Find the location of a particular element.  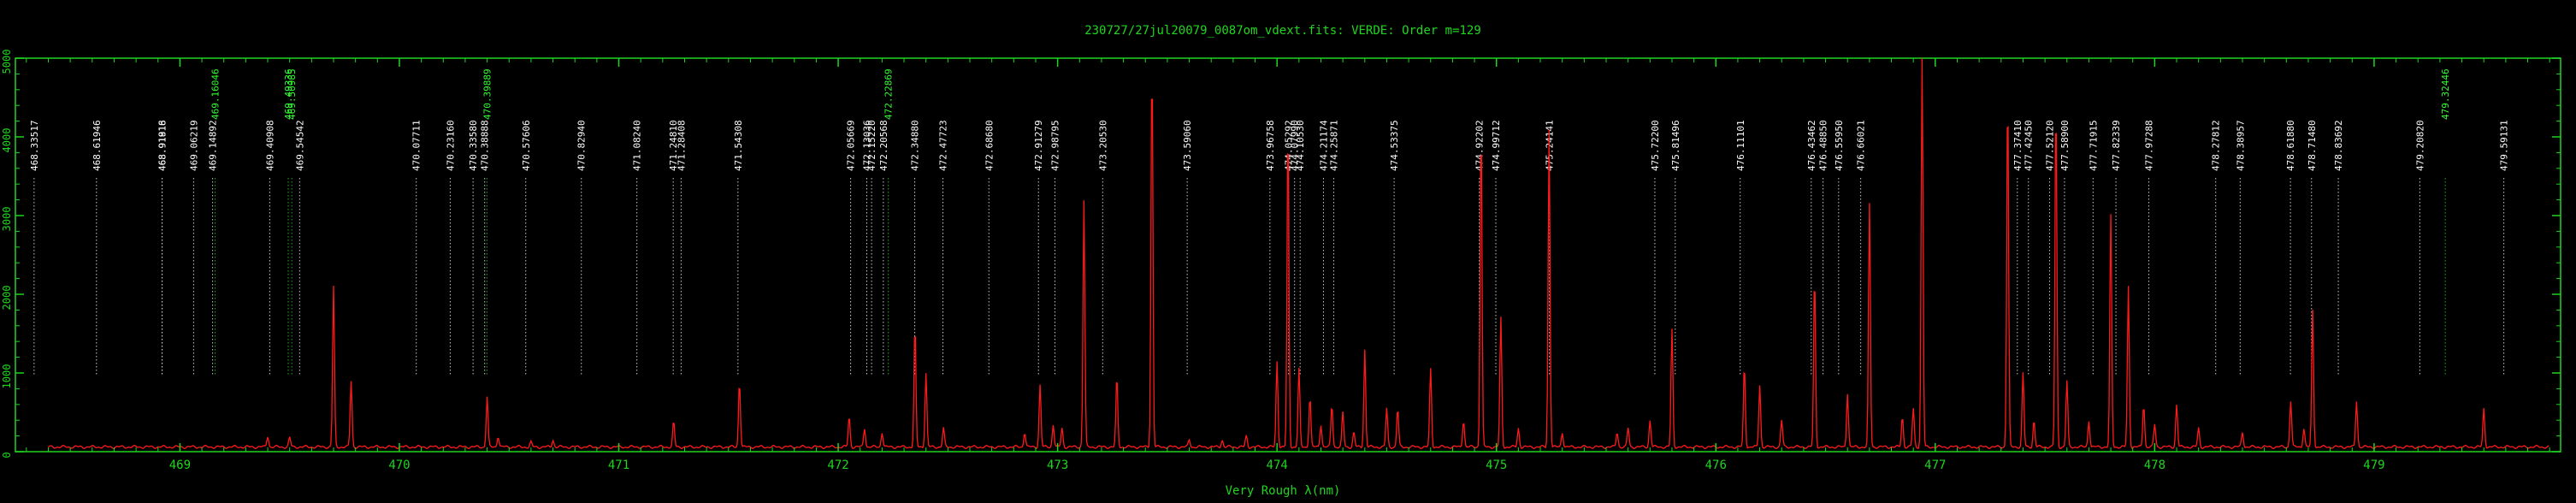

line-id-label: 477.97288 is located at coordinates (2148, 146).